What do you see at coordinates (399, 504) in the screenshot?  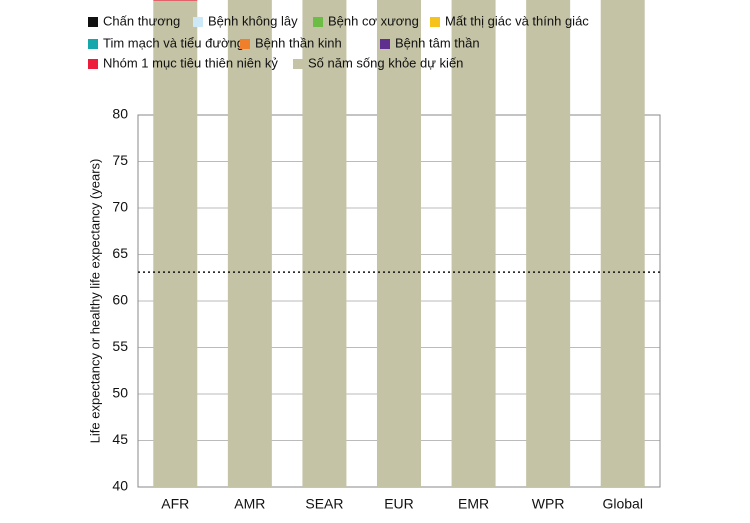 I see `x-tick-label: EUR` at bounding box center [399, 504].